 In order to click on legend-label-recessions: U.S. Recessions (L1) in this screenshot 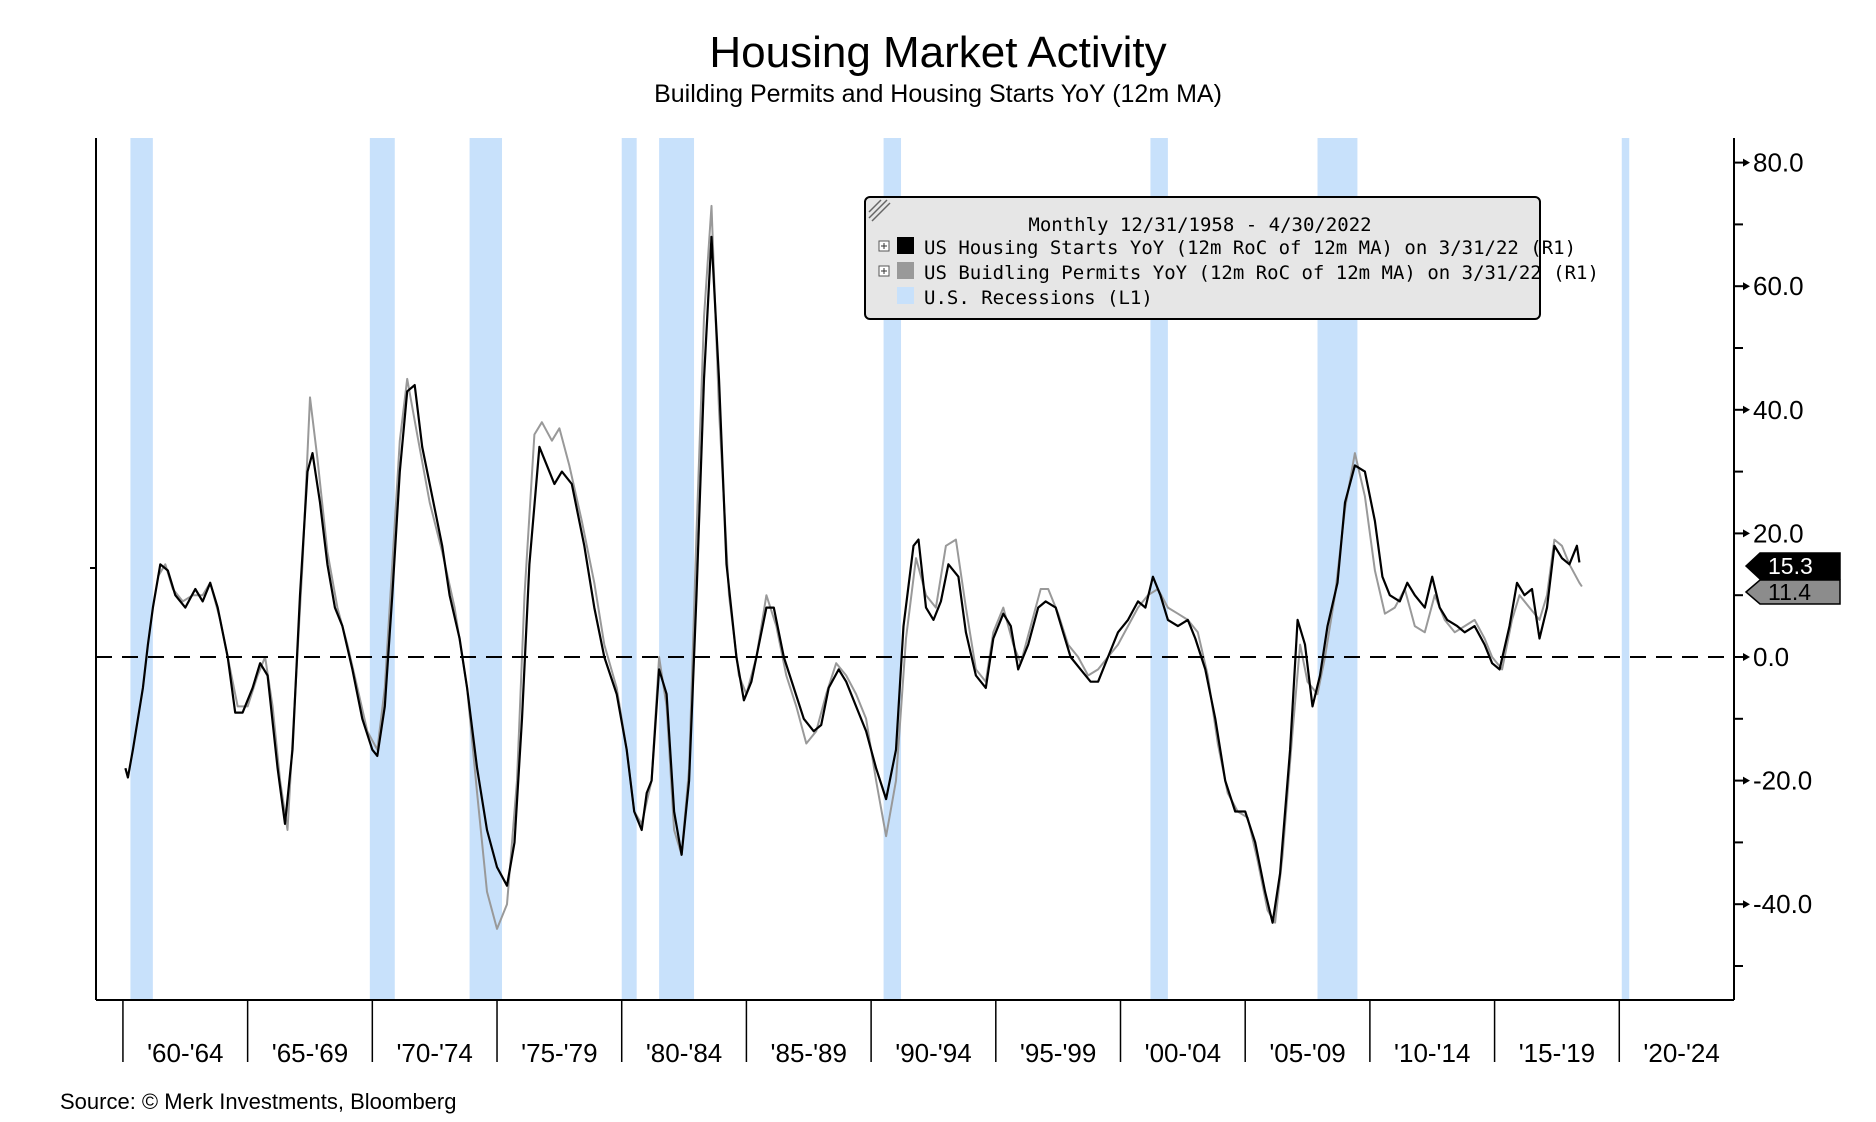, I will do `click(1038, 298)`.